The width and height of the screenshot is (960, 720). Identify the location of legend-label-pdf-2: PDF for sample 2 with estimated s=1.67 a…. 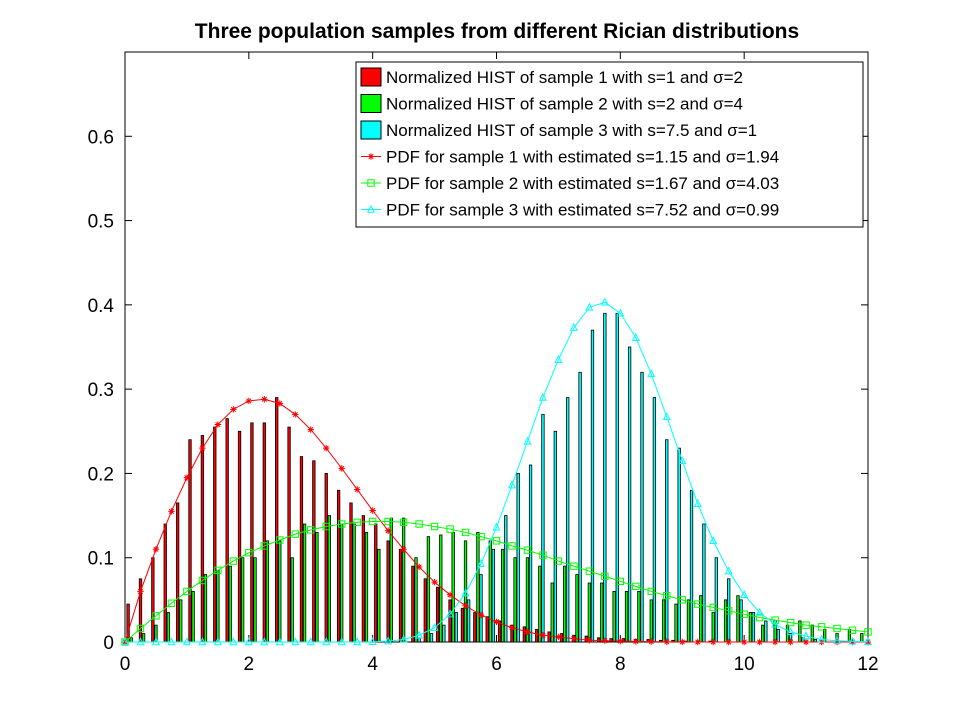
(582, 183).